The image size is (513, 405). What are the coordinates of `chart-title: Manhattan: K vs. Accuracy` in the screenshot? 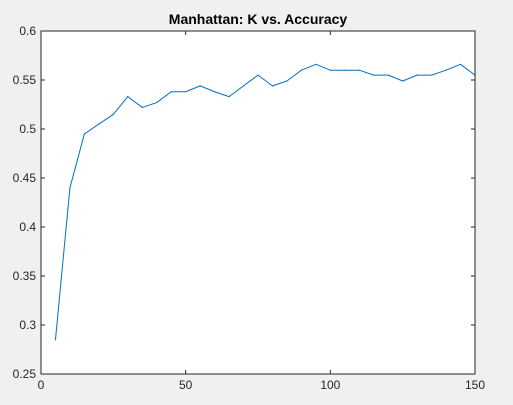 It's located at (258, 19).